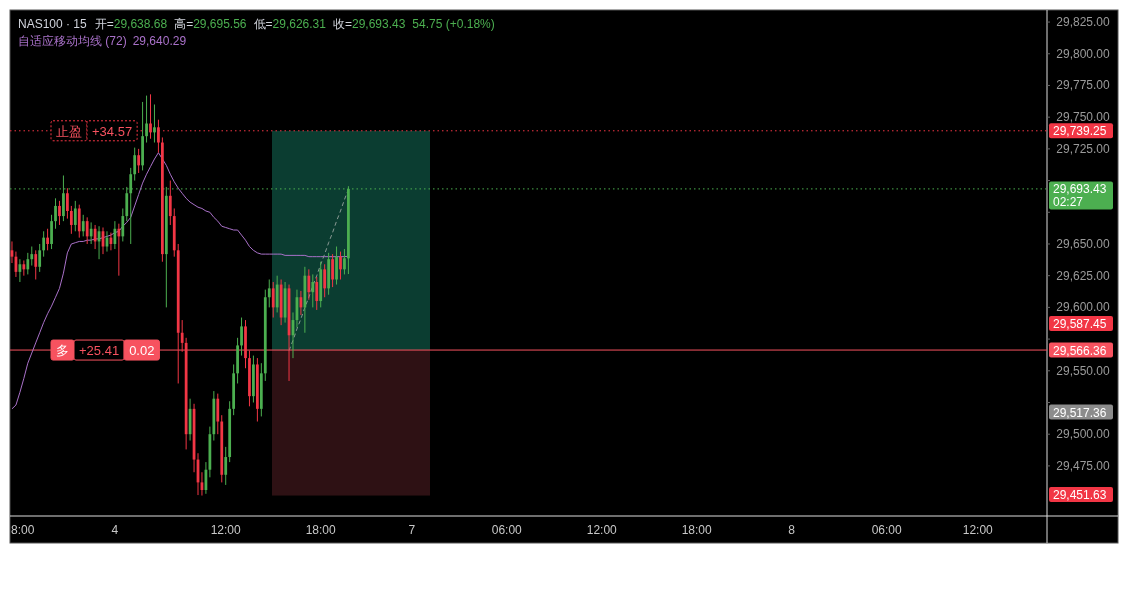 The width and height of the screenshot is (1129, 604). What do you see at coordinates (1080, 131) in the screenshot?
I see `ref-line-label: 29,739.25` at bounding box center [1080, 131].